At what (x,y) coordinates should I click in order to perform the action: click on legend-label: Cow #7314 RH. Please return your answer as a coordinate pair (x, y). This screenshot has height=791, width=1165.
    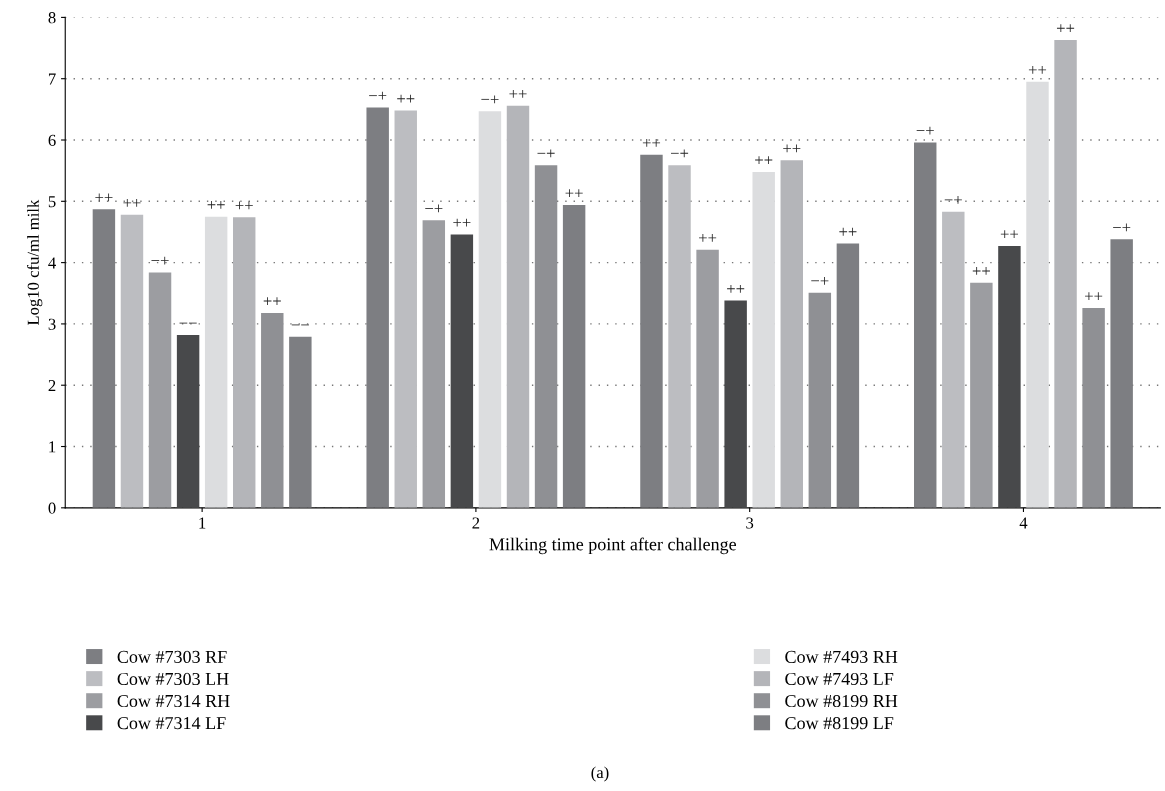
    Looking at the image, I should click on (173, 701).